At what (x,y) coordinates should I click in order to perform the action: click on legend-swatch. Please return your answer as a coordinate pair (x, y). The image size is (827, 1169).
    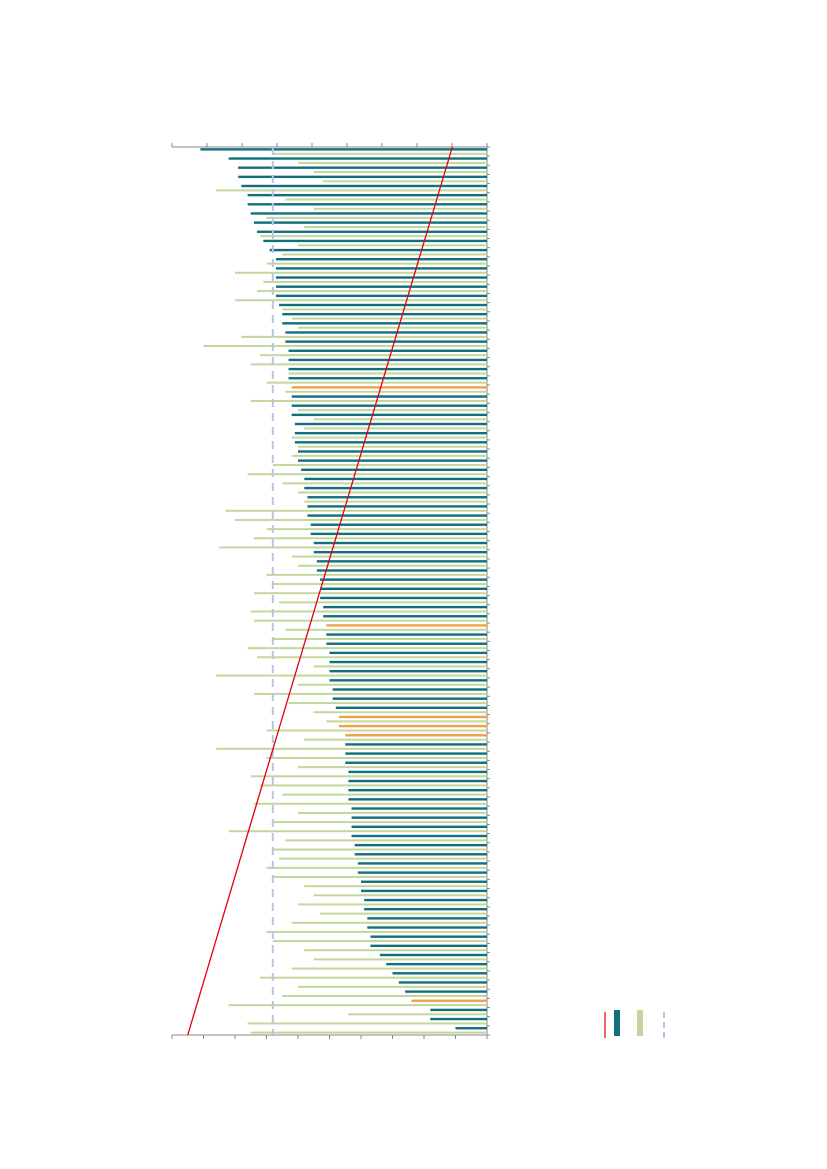
    Looking at the image, I should click on (640, 1023).